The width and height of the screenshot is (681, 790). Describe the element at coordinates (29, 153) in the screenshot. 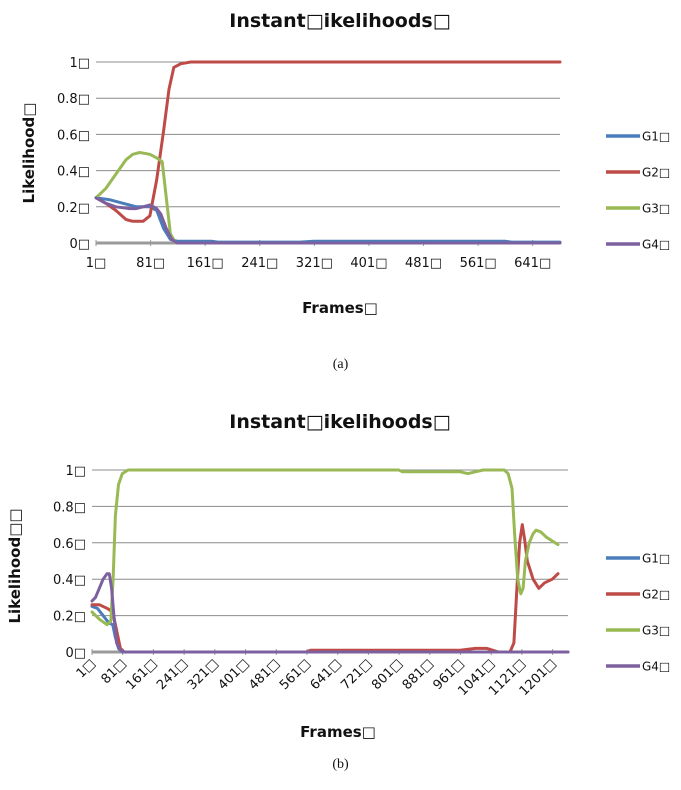

I see `y-axis-title: Likelihood□` at that location.